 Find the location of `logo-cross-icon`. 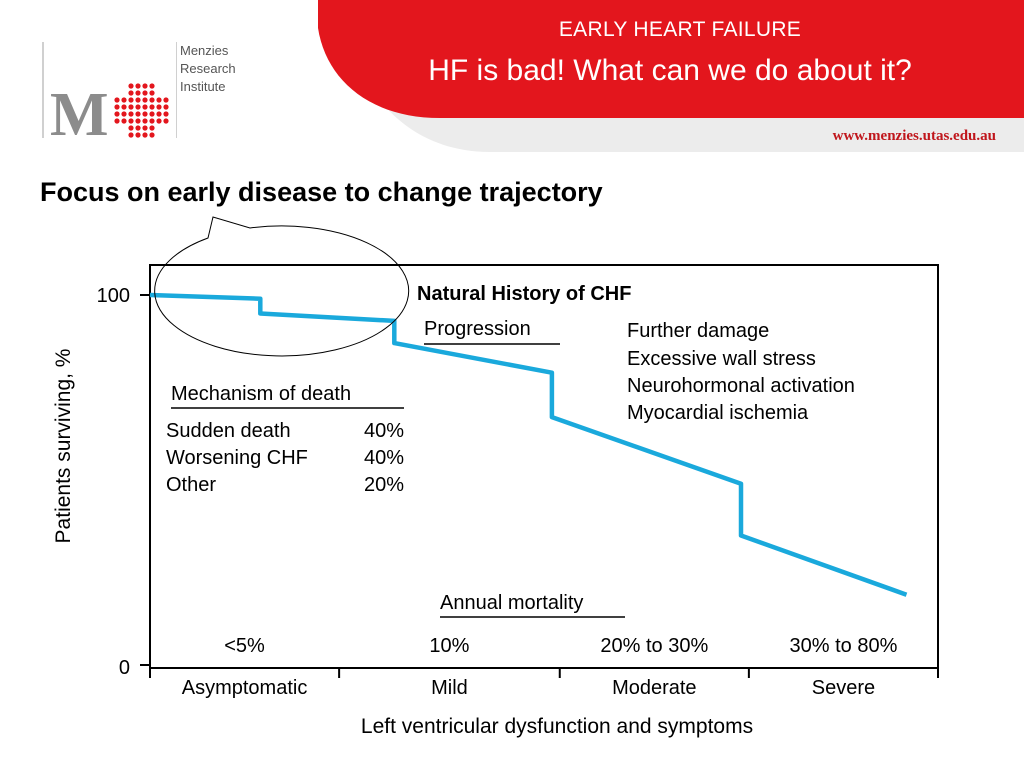

logo-cross-icon is located at coordinates (141, 110).